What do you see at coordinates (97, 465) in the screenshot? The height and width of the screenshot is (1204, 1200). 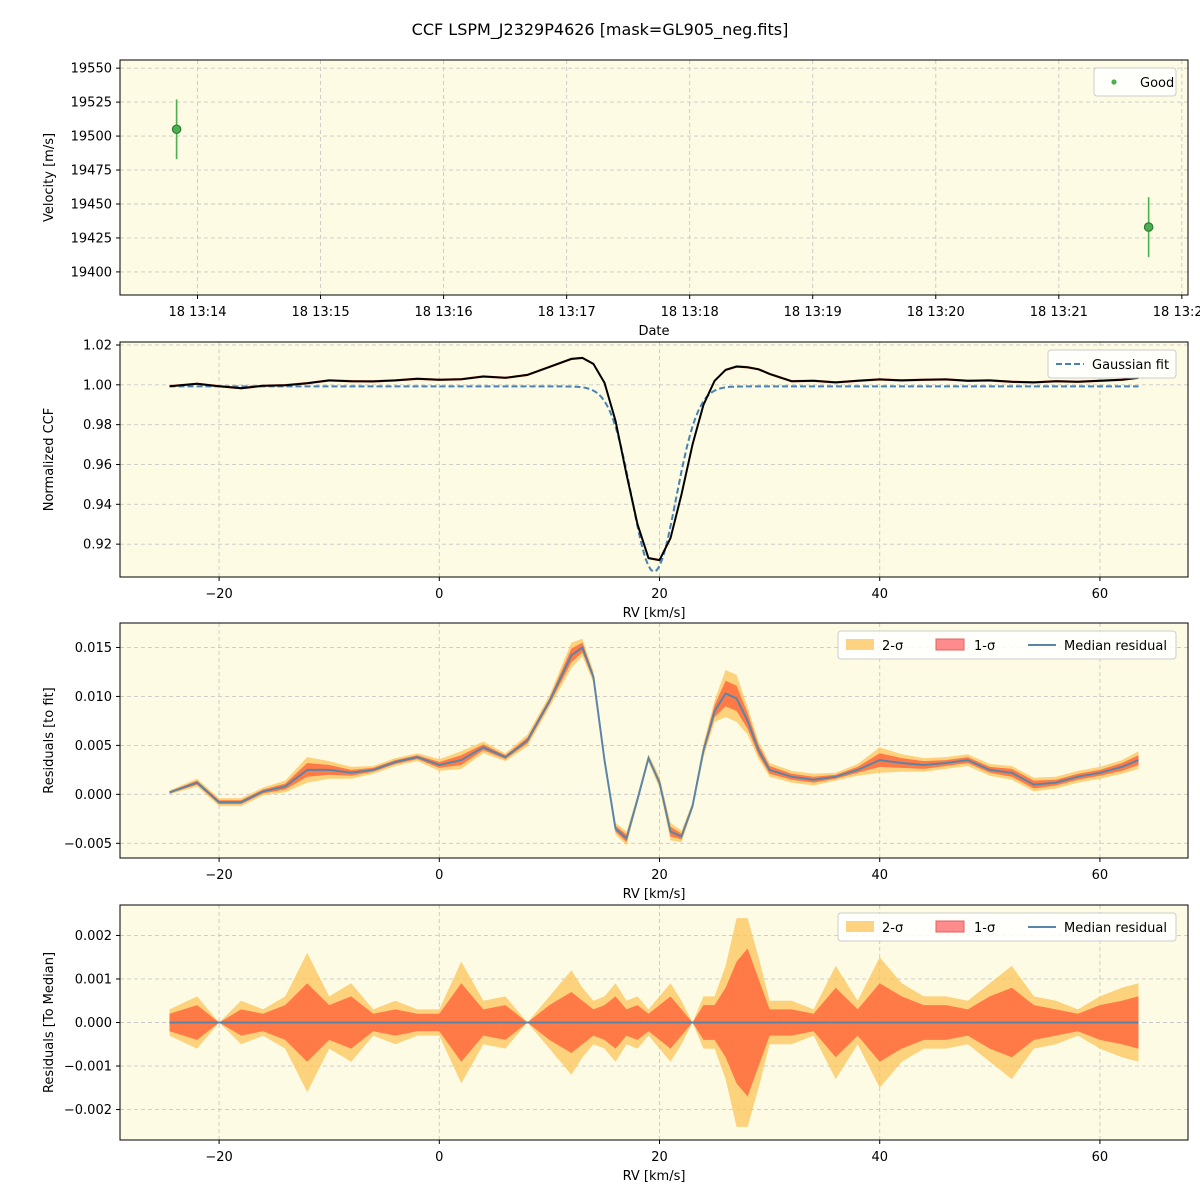 I see `y-tick-label: 0.96` at bounding box center [97, 465].